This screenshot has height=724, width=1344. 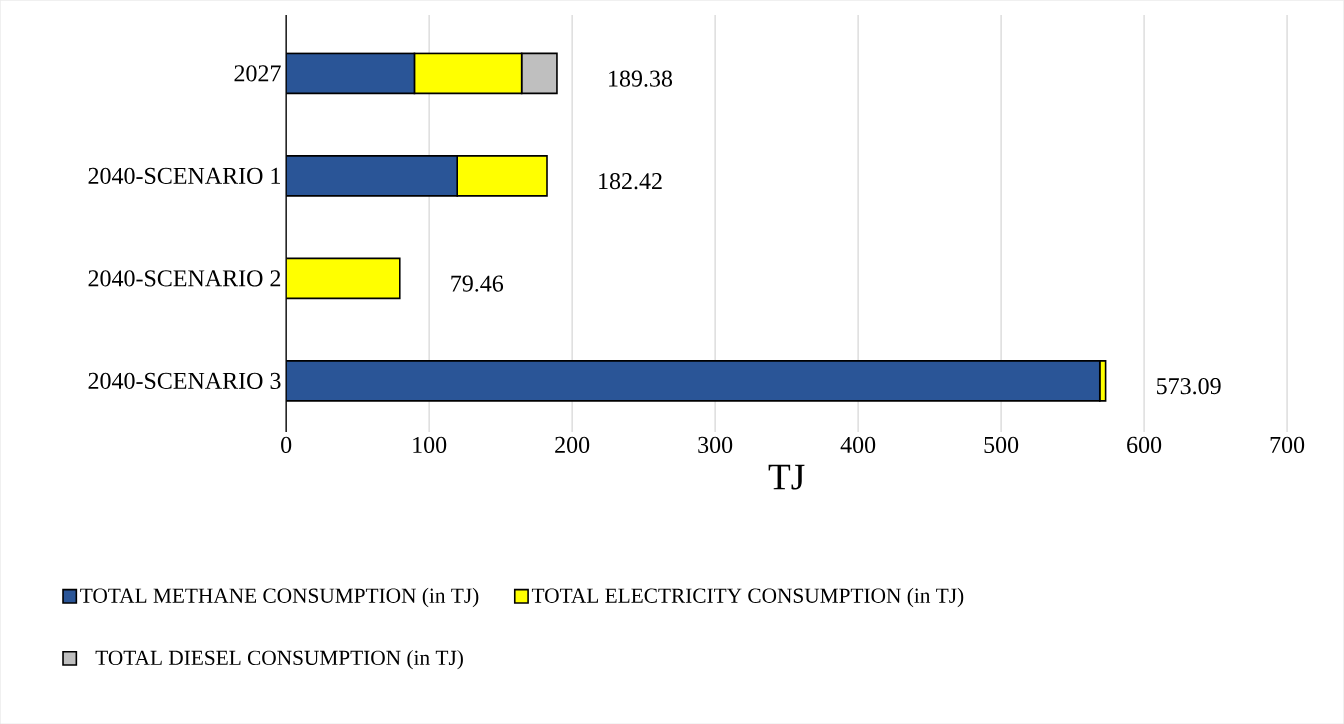 I want to click on legend-label: TOTAL ELECTRICITY CONSUMPTION (in TJ), so click(x=747, y=597).